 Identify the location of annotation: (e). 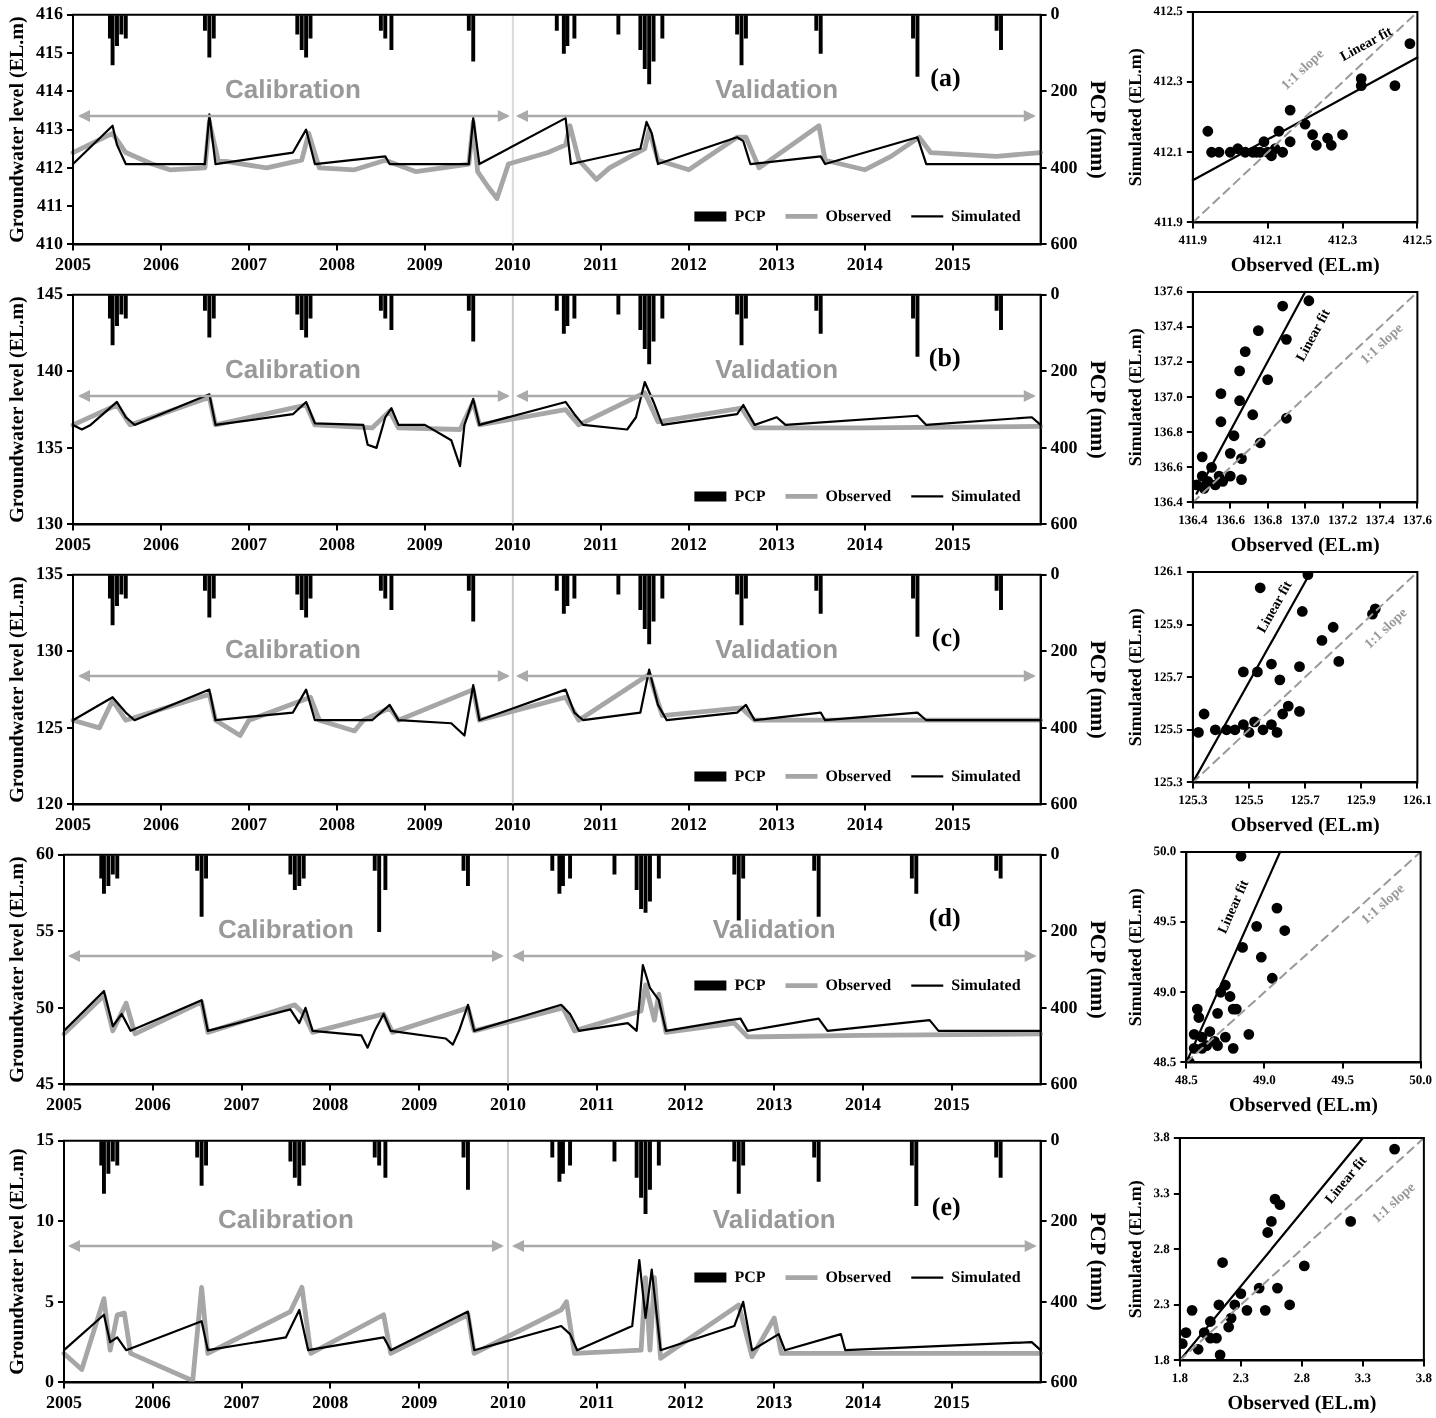
(946, 1206).